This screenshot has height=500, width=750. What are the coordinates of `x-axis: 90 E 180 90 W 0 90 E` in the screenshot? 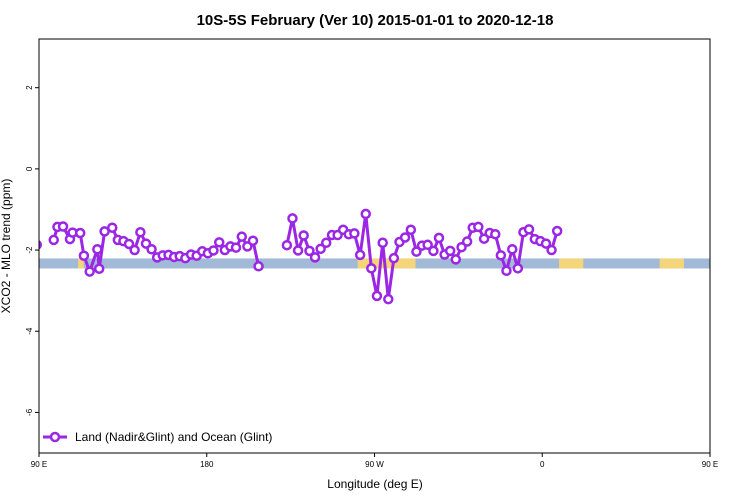 It's located at (374, 461).